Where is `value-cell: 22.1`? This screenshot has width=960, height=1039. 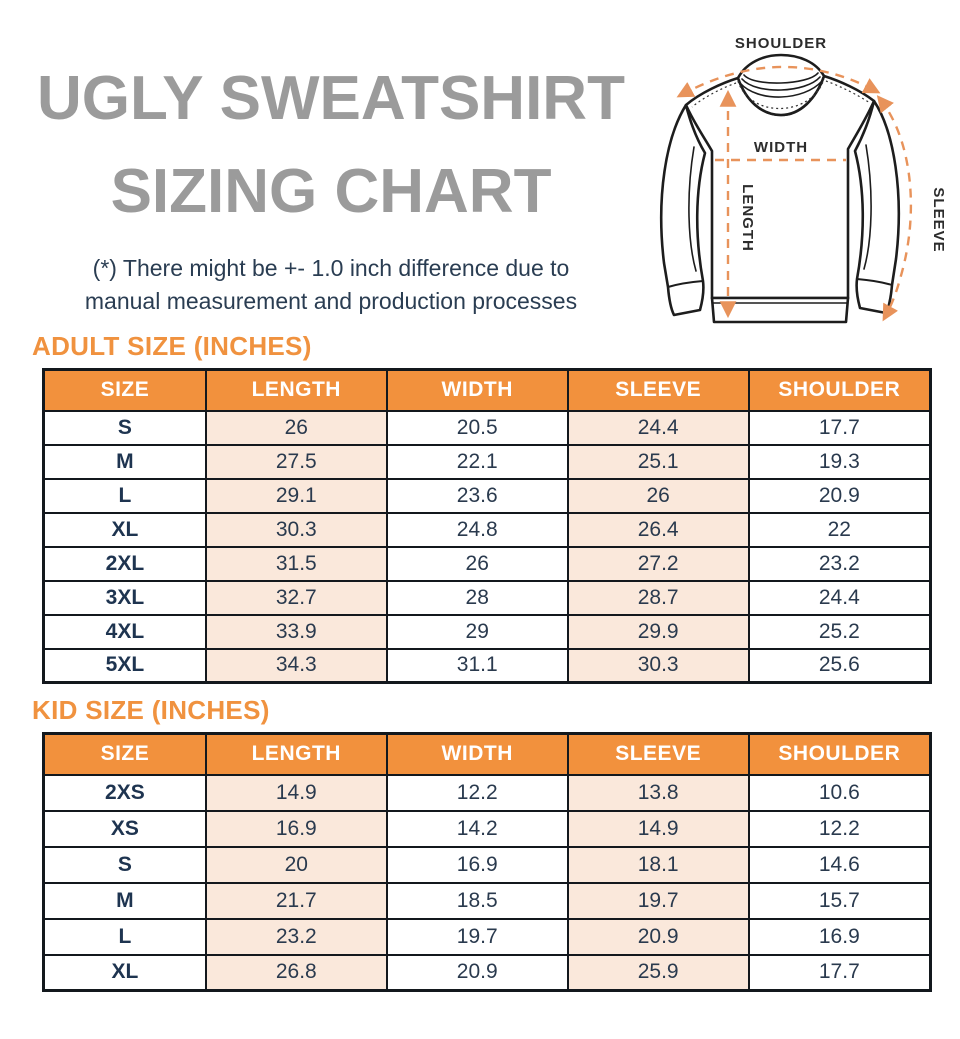
value-cell: 22.1 is located at coordinates (477, 461).